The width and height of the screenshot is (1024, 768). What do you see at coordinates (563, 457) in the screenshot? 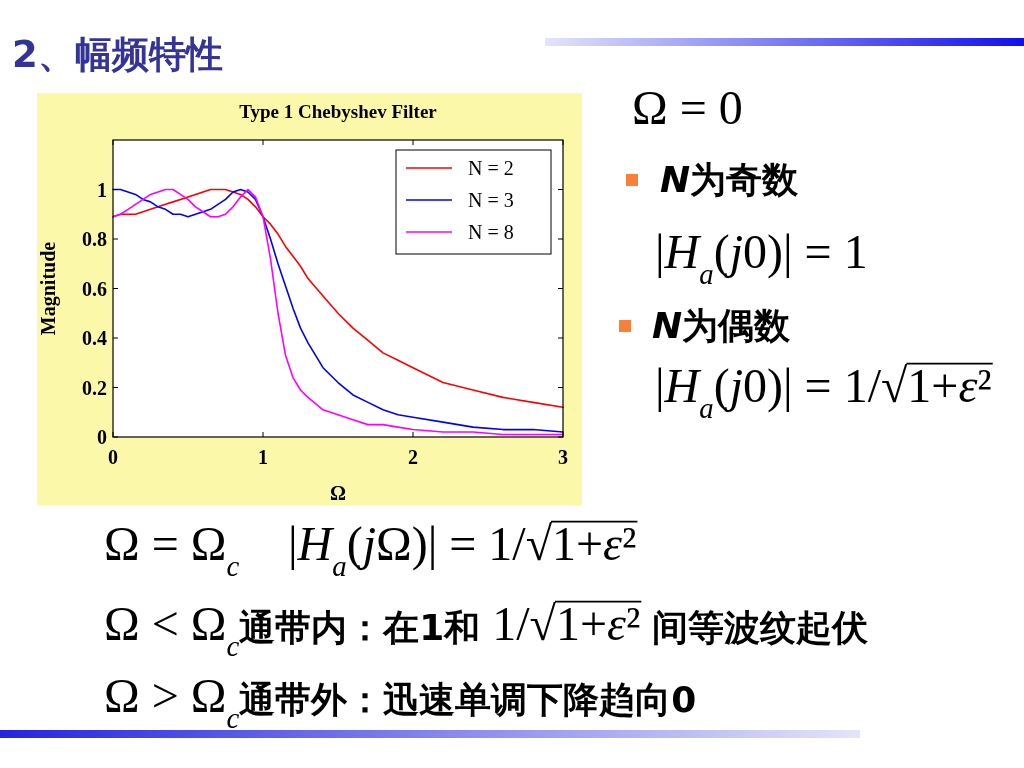
I see `x-tick-label: 3` at bounding box center [563, 457].